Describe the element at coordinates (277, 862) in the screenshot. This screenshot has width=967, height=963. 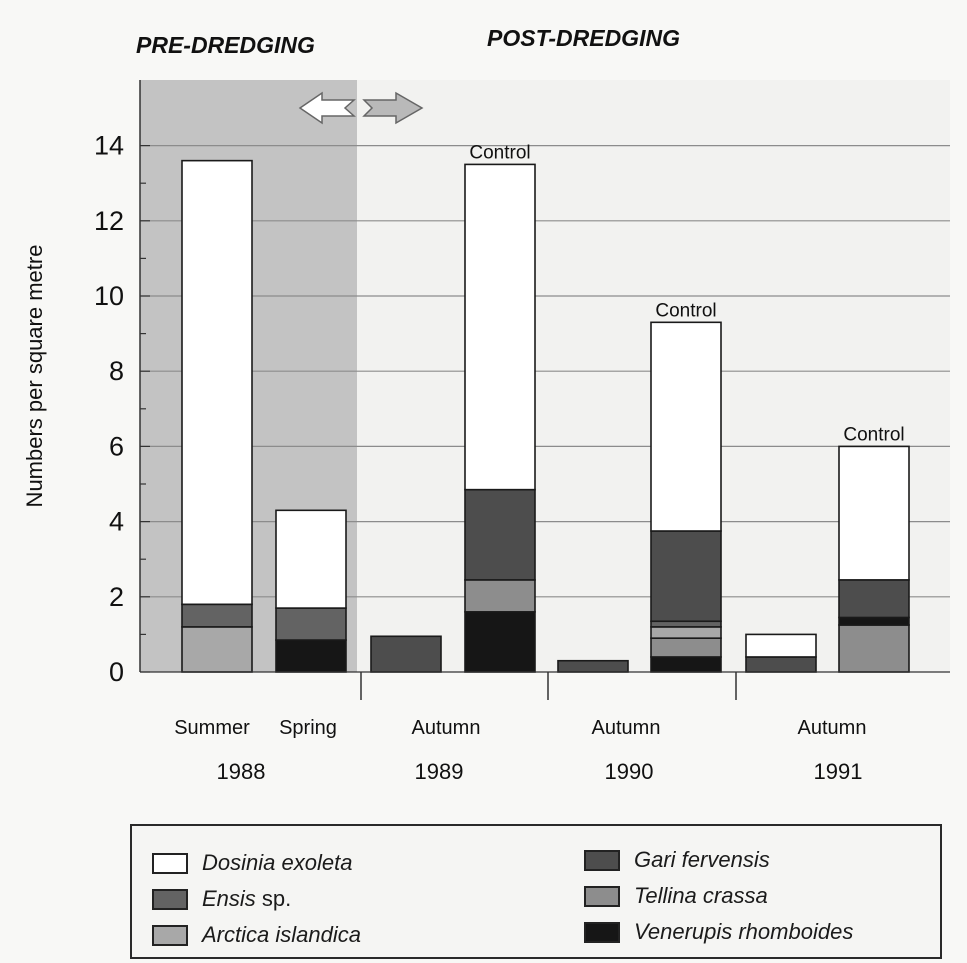
I see `legend-label: Dosinia exoleta` at that location.